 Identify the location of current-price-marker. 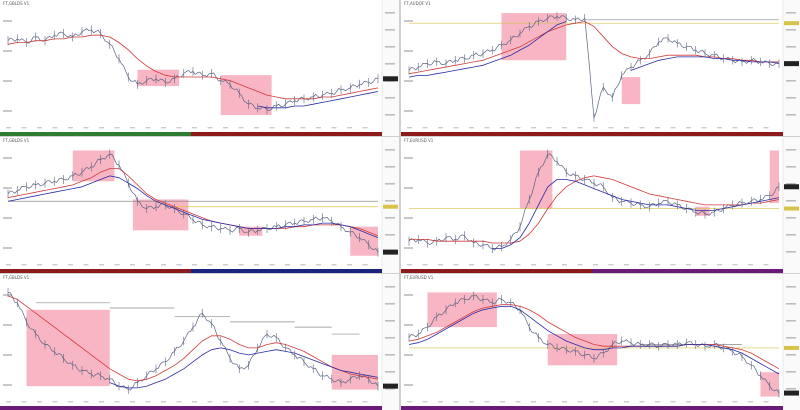
(390, 79).